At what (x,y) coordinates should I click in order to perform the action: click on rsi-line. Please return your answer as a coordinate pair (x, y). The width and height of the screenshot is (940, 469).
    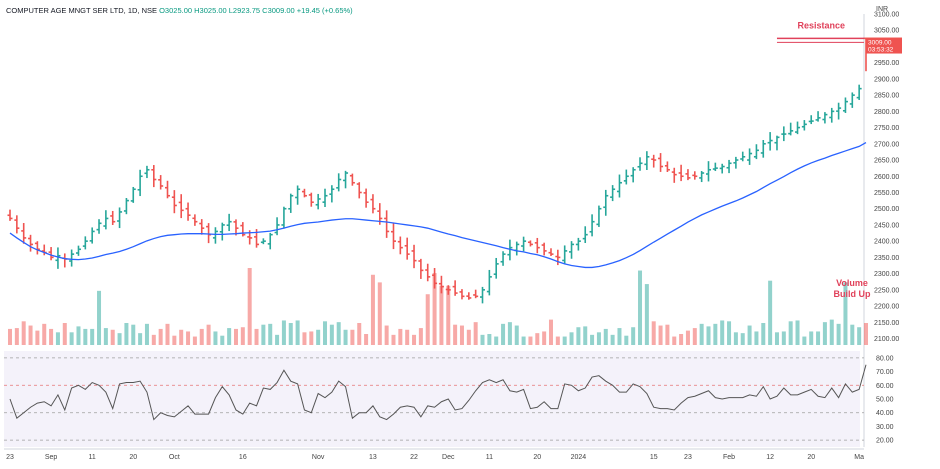
    Looking at the image, I should click on (438, 392).